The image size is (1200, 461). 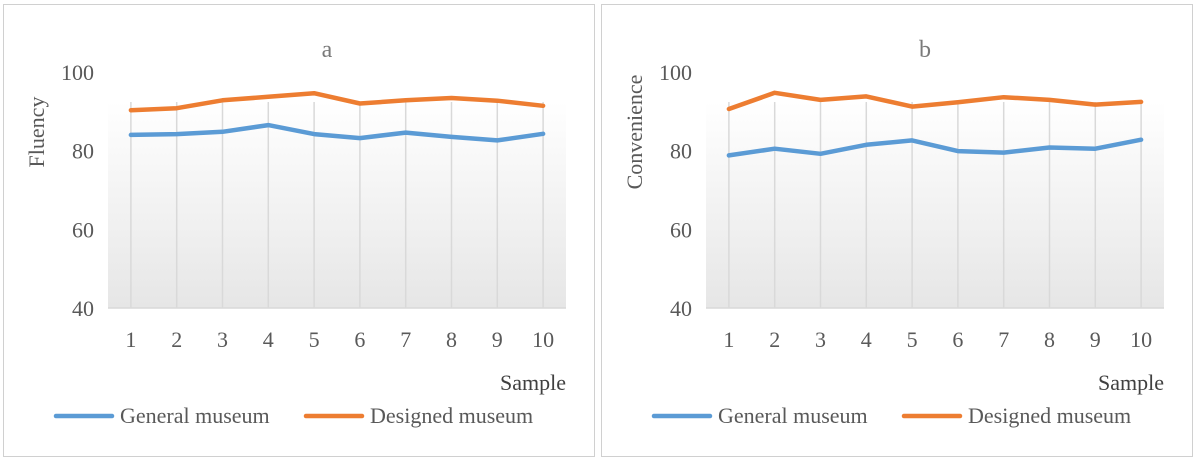 I want to click on chart-a-x-tick-9: 9, so click(x=497, y=339).